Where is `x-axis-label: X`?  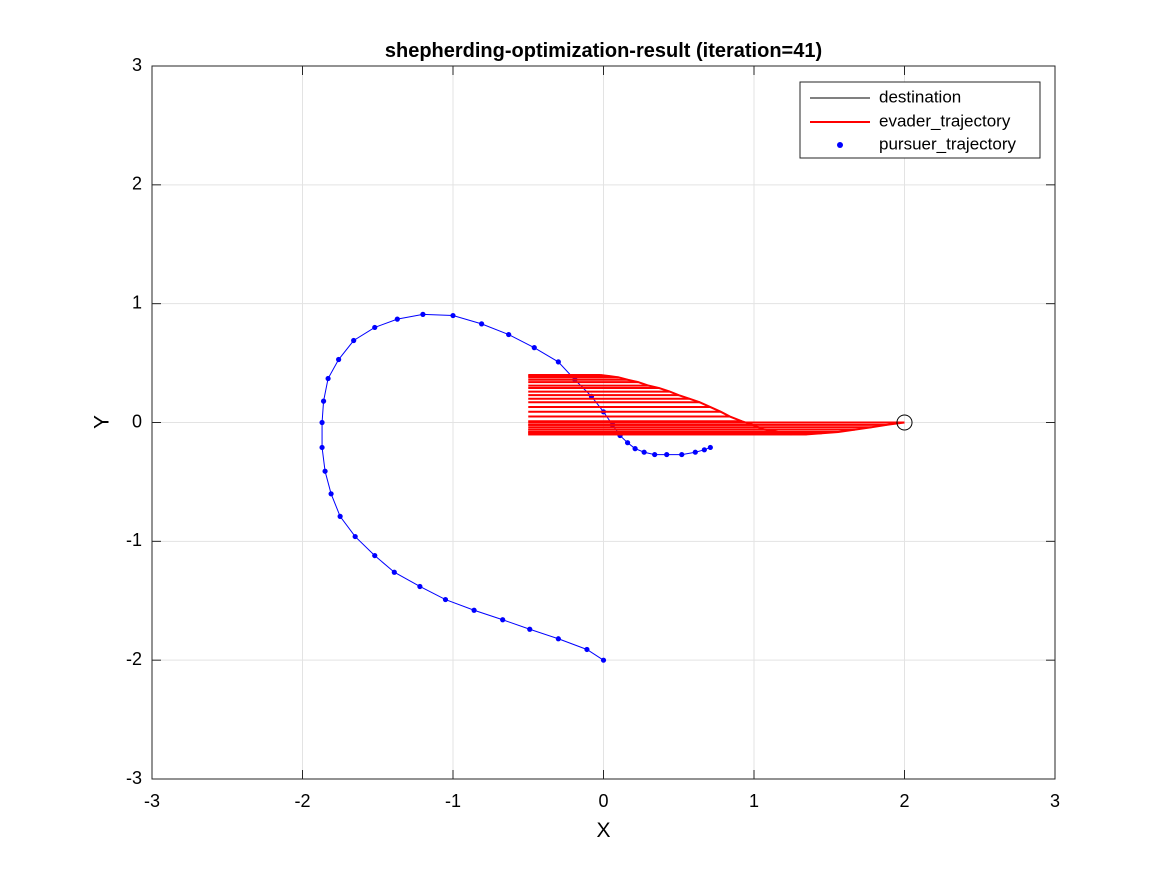
x-axis-label: X is located at coordinates (603, 830).